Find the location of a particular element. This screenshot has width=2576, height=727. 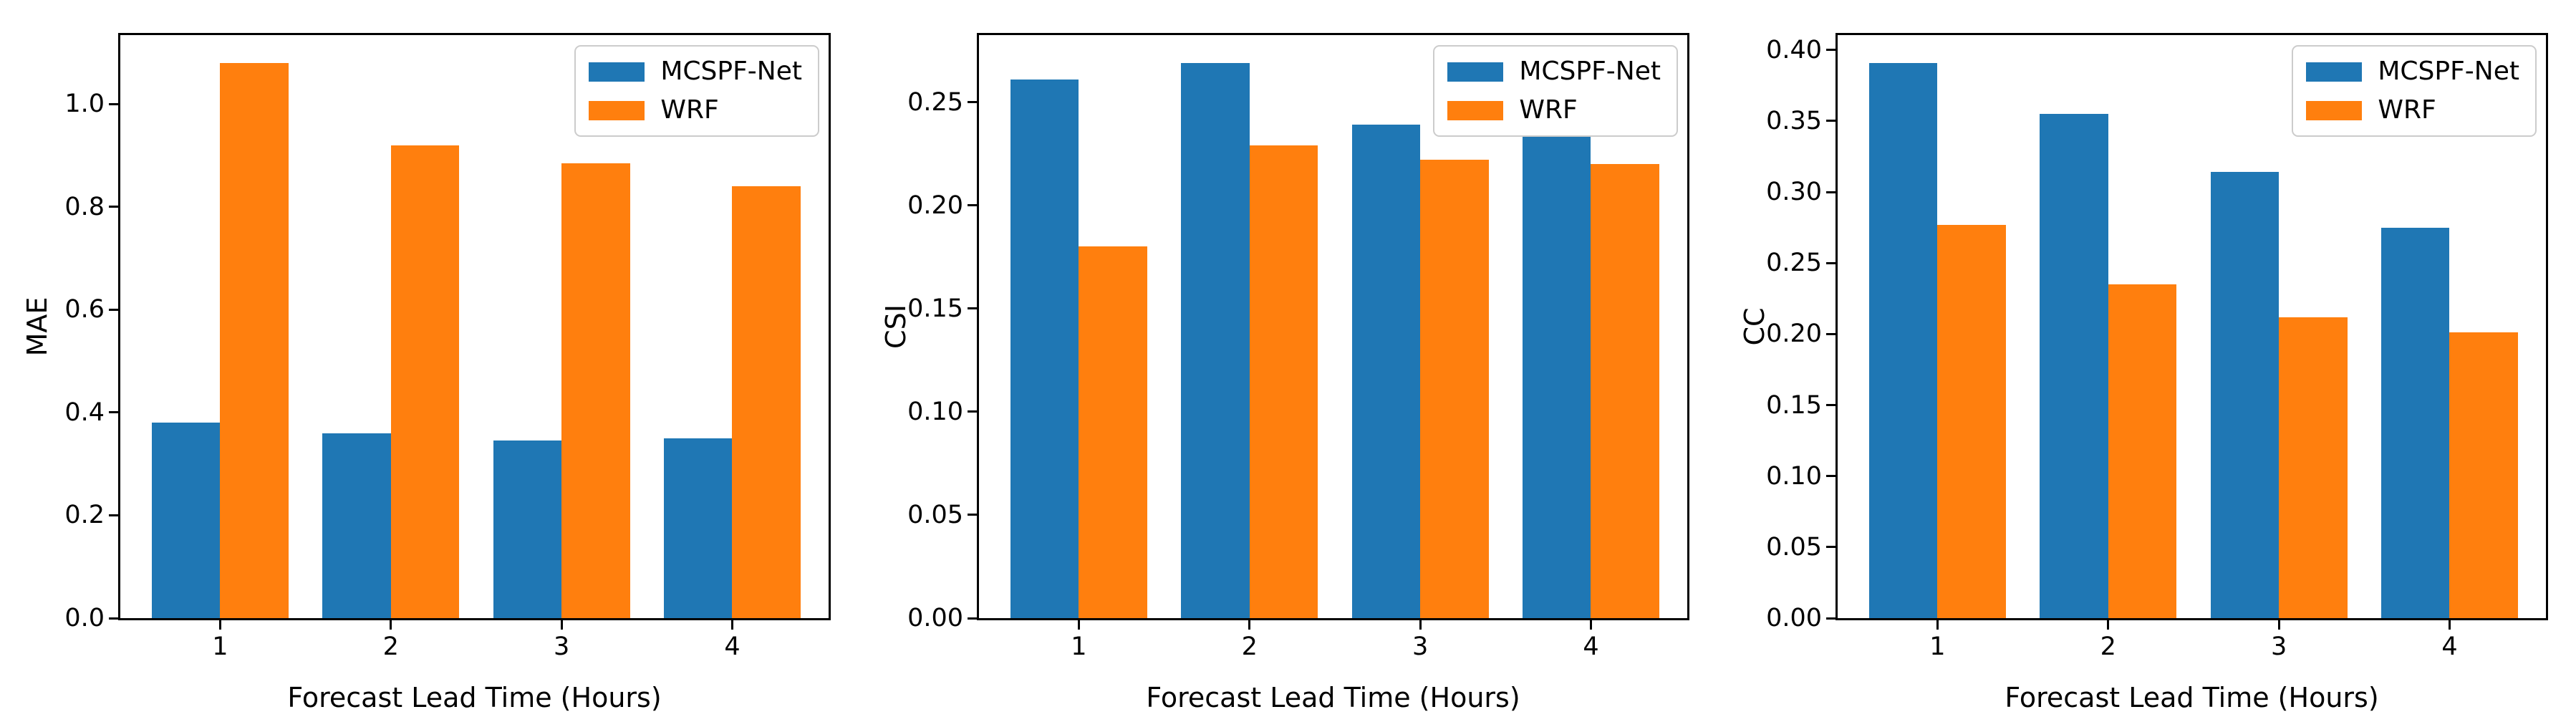

y-tick-label: 0.35 is located at coordinates (1794, 120).